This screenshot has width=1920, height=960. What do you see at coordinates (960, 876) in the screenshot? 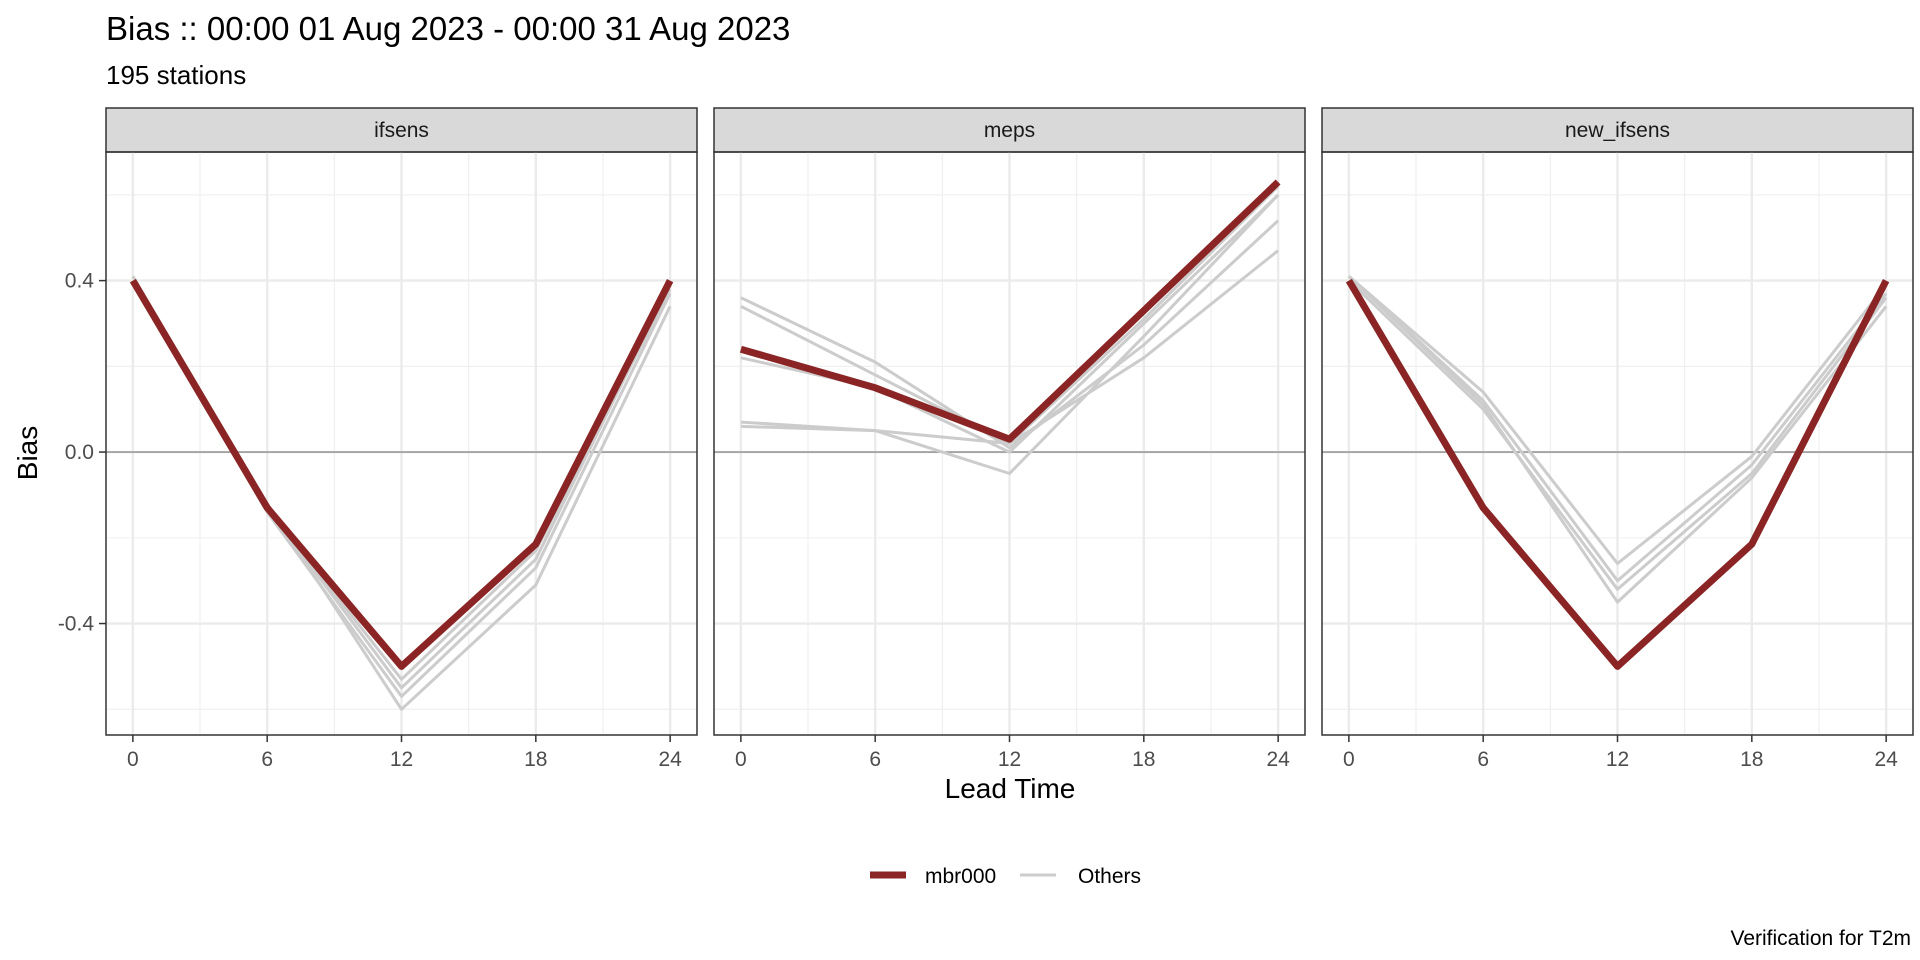
I see `legend-label-mbr000: mbr000` at bounding box center [960, 876].